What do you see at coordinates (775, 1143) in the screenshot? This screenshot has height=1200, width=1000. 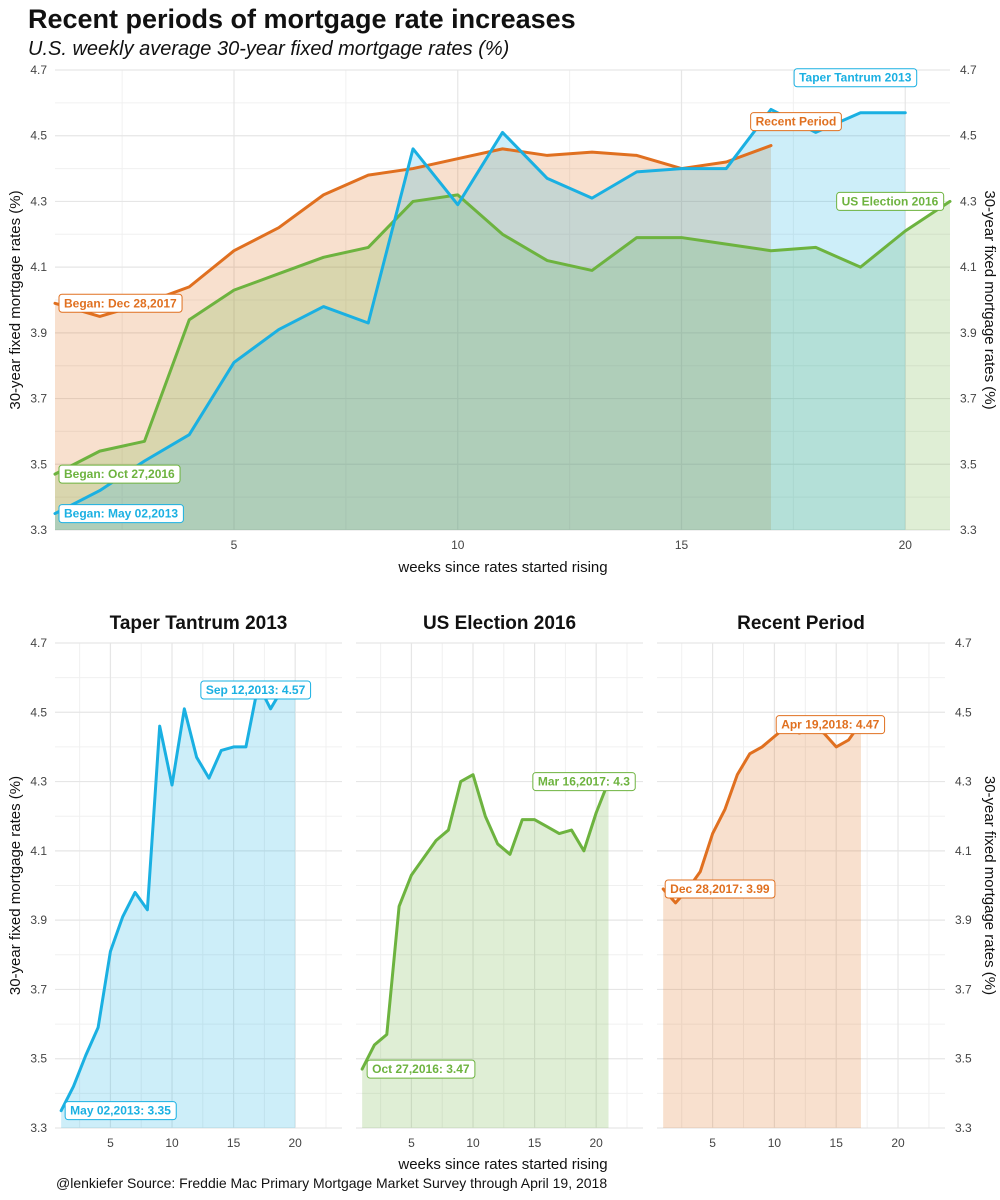 I see `facet-recent-xtick: 10` at bounding box center [775, 1143].